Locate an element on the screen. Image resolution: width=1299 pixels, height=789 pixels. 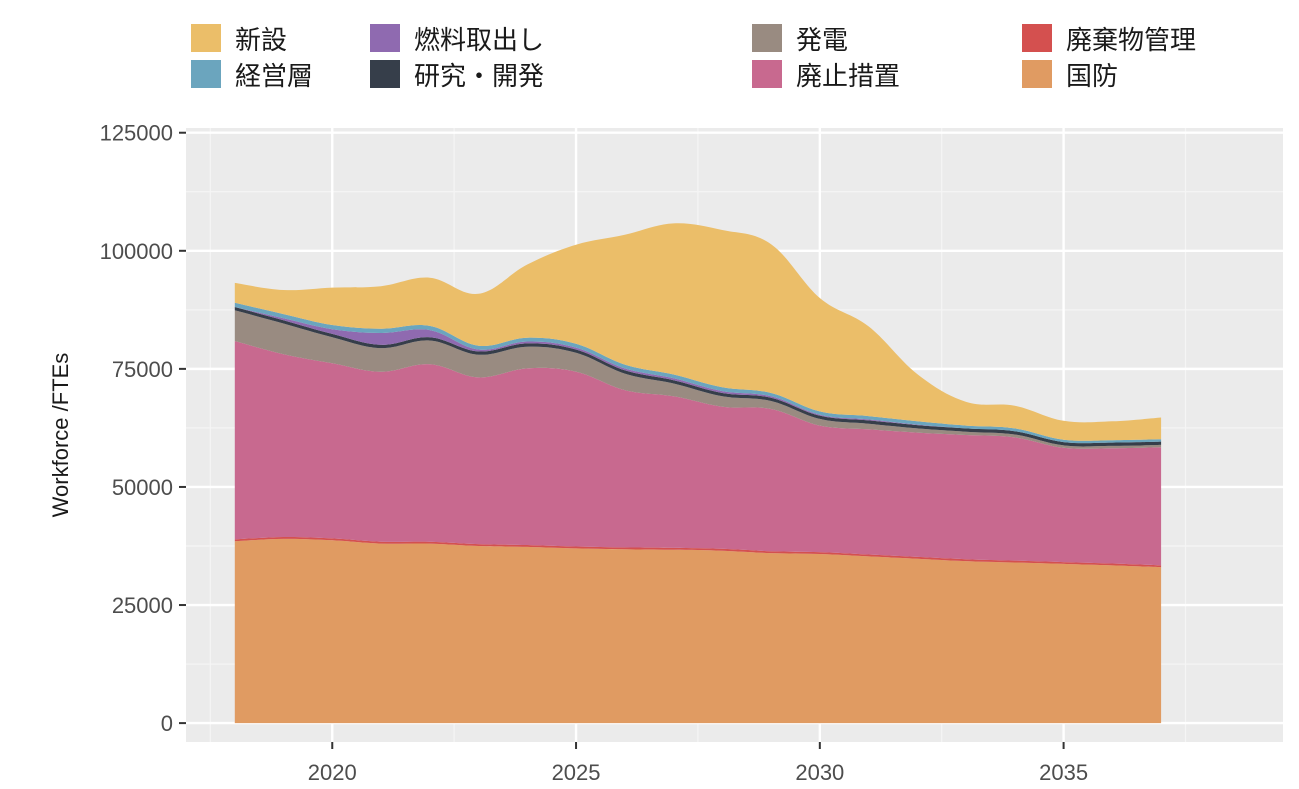
legend-item-research-development: 研究・開発 is located at coordinates (457, 75).